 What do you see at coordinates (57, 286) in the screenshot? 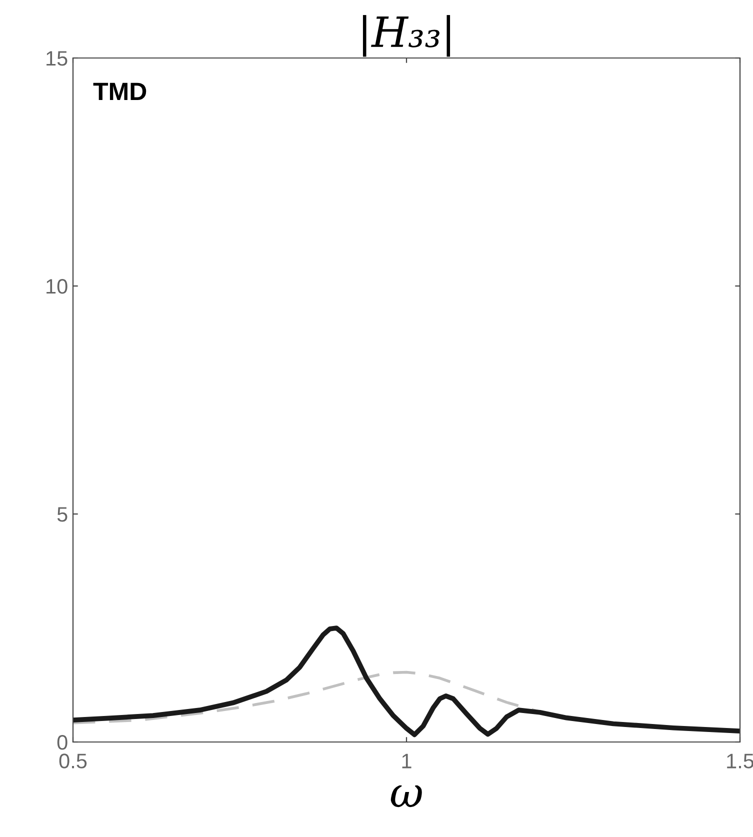
I see `y-tick-label: 10` at bounding box center [57, 286].